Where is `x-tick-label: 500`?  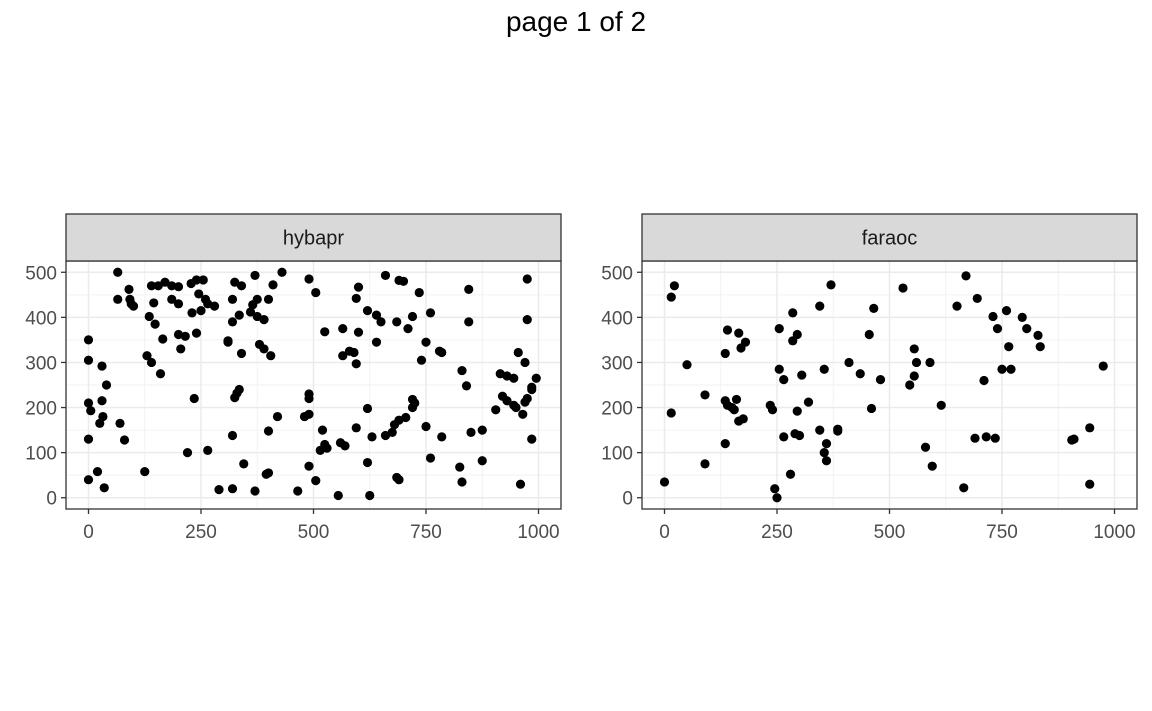
x-tick-label: 500 is located at coordinates (890, 532).